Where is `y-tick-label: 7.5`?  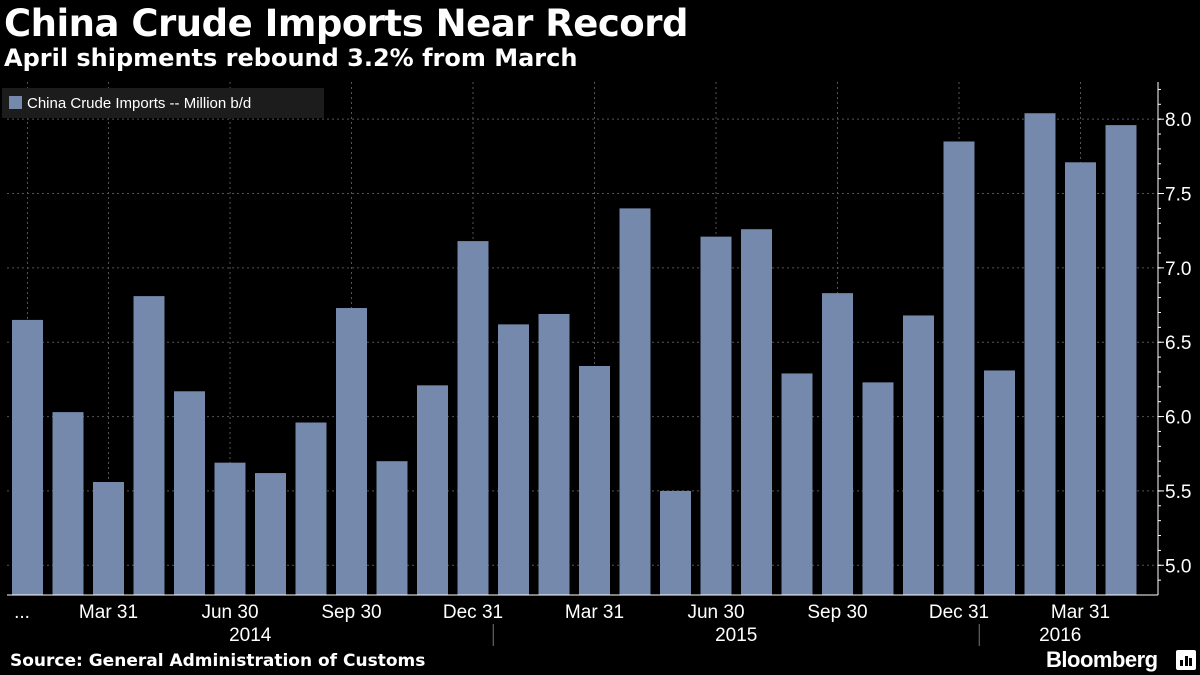
y-tick-label: 7.5 is located at coordinates (1178, 195).